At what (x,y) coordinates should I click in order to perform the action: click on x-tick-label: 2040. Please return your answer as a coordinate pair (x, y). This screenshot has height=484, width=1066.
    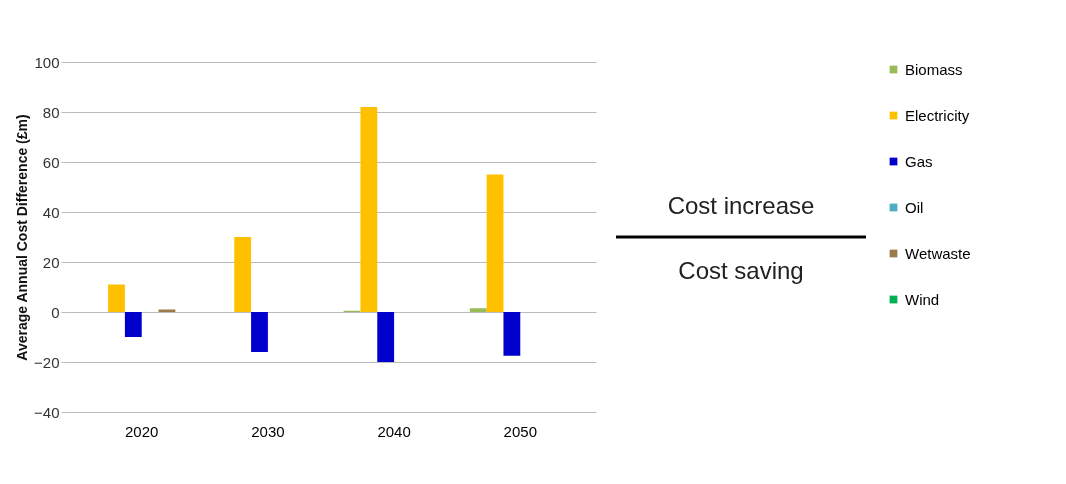
    Looking at the image, I should click on (394, 431).